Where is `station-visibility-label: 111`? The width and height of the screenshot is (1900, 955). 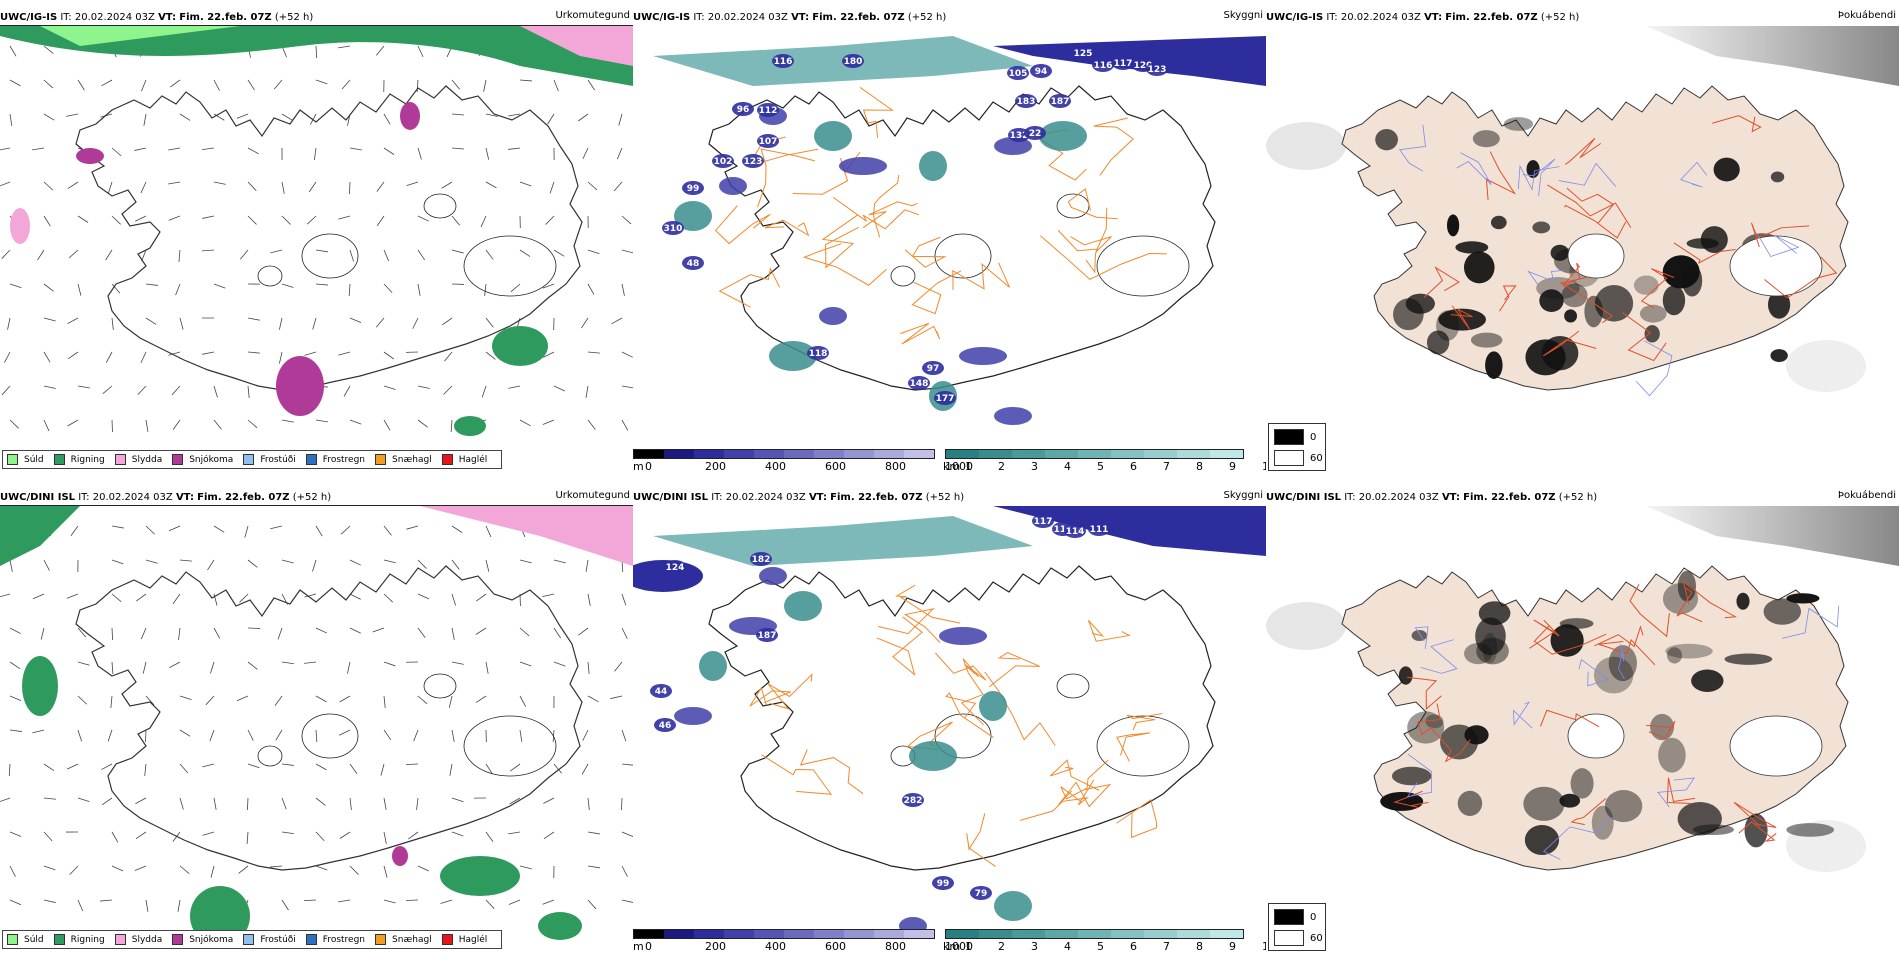
station-visibility-label: 111 is located at coordinates (1099, 530).